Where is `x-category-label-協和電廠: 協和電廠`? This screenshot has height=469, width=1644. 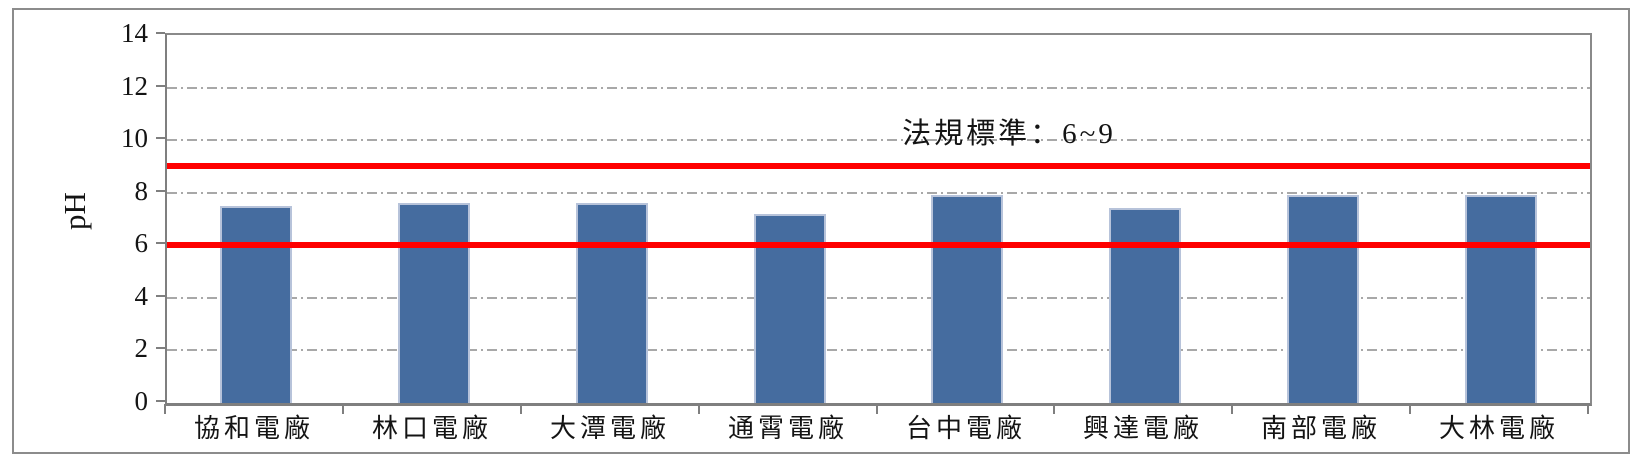 x-category-label-協和電廠: 協和電廠 is located at coordinates (253, 428).